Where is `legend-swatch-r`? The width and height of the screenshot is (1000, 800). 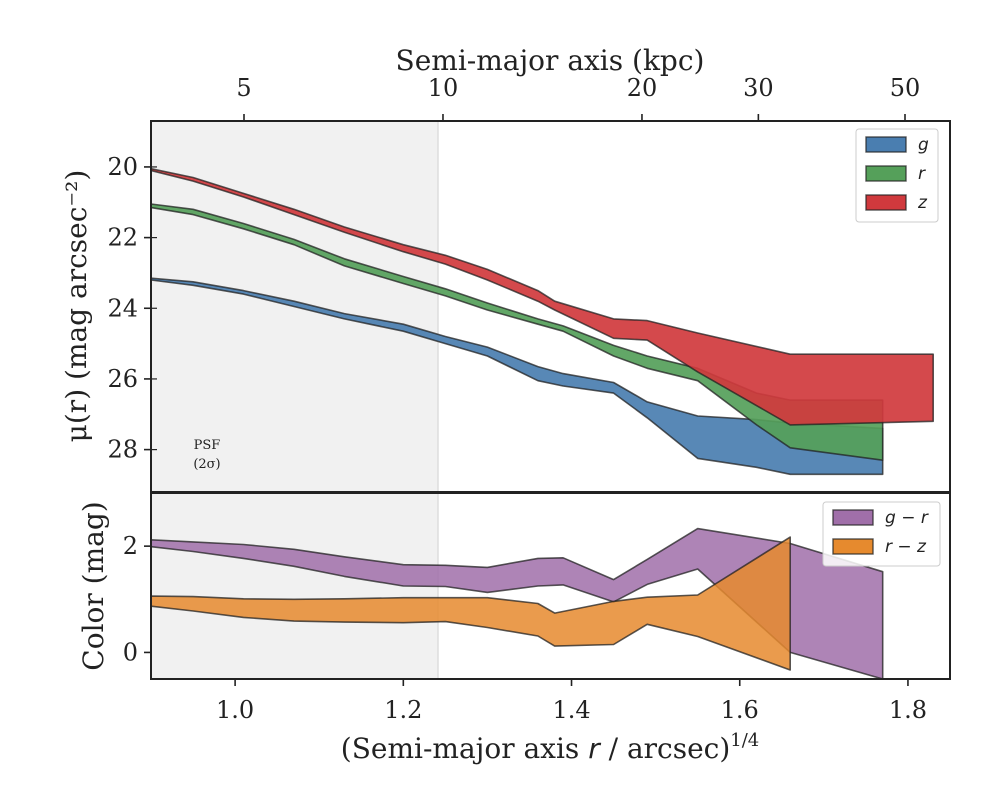
legend-swatch-r is located at coordinates (886, 173).